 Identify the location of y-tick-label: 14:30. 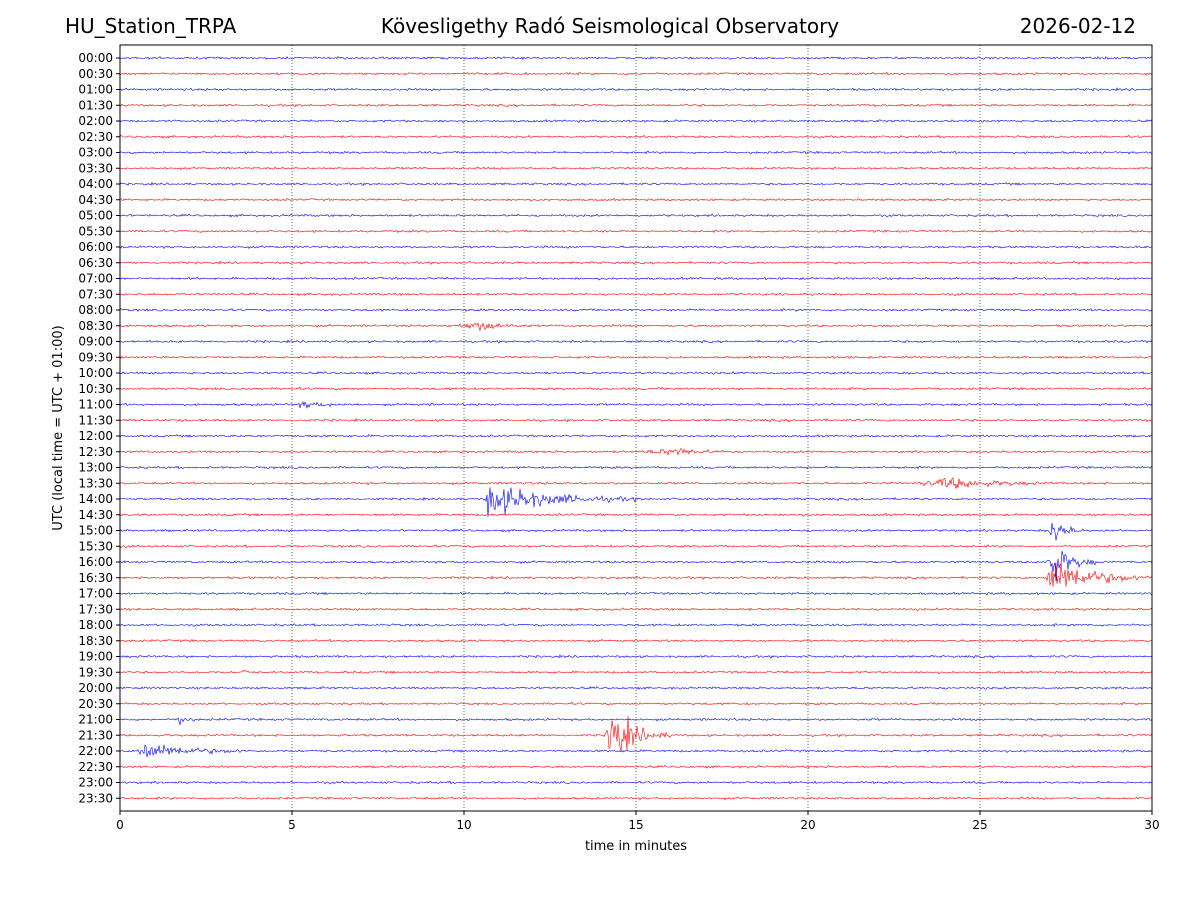
(95, 515).